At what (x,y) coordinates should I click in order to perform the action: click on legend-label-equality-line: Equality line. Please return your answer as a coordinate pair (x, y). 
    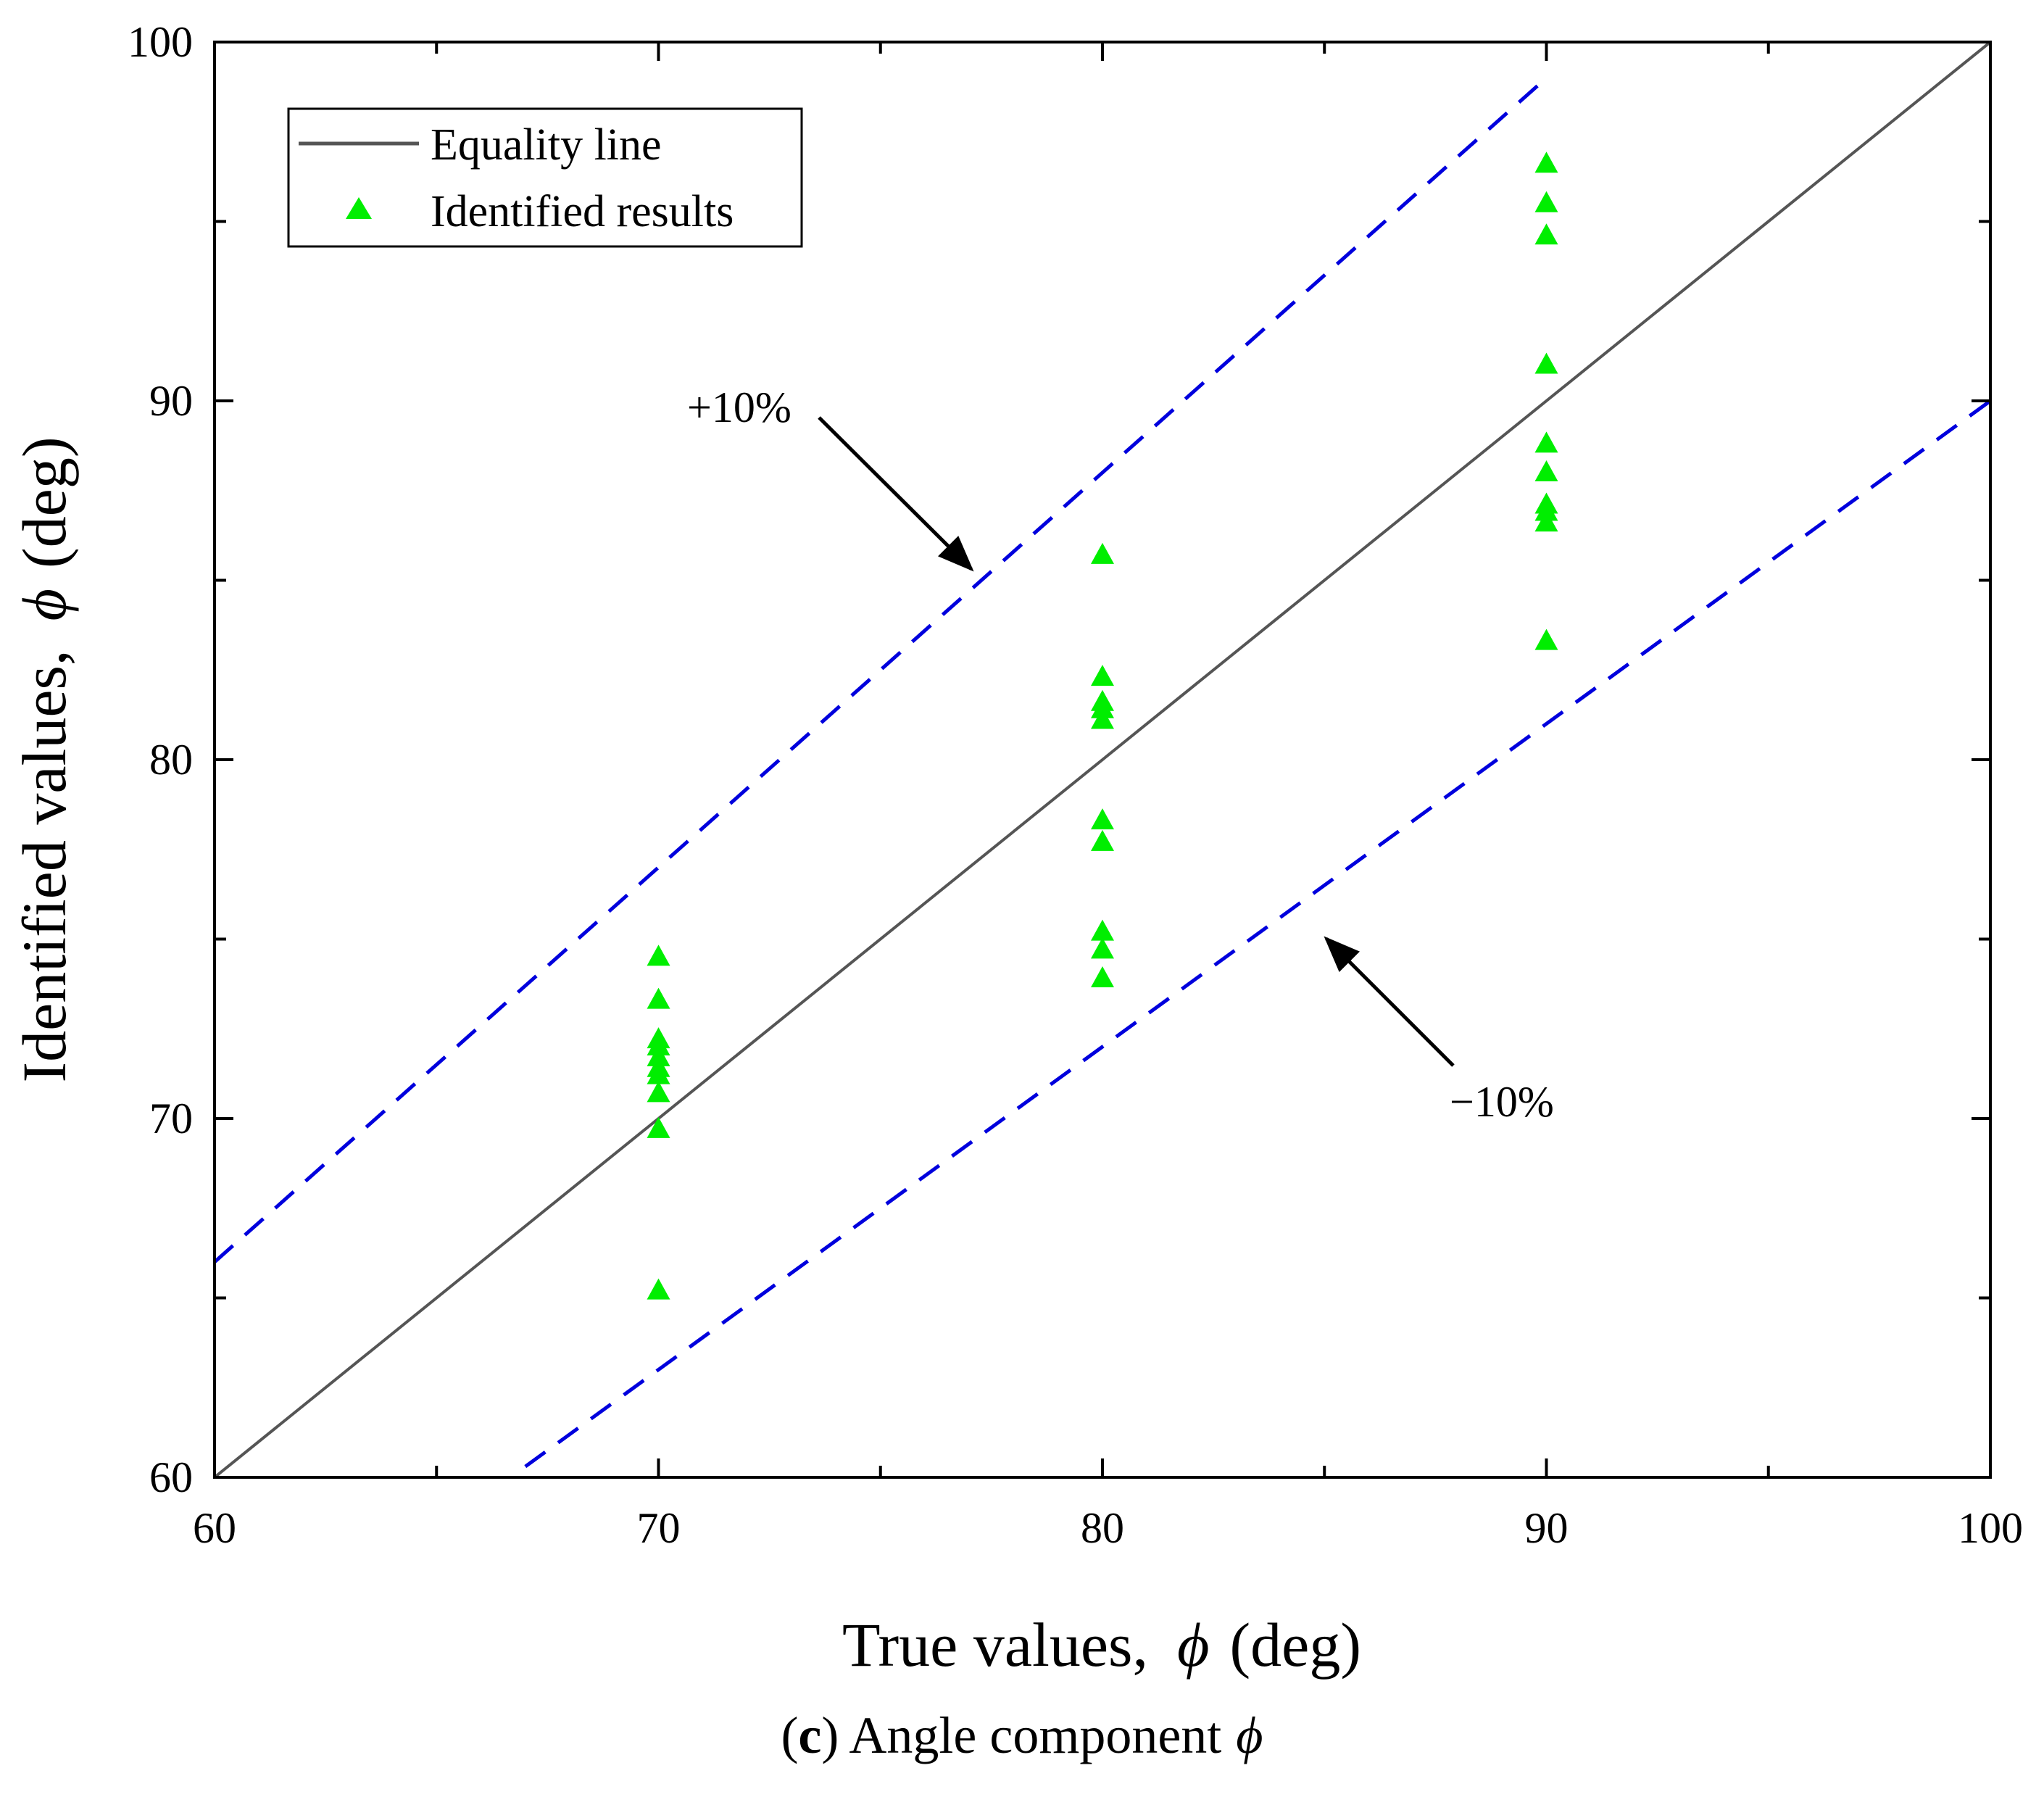
    Looking at the image, I should click on (547, 145).